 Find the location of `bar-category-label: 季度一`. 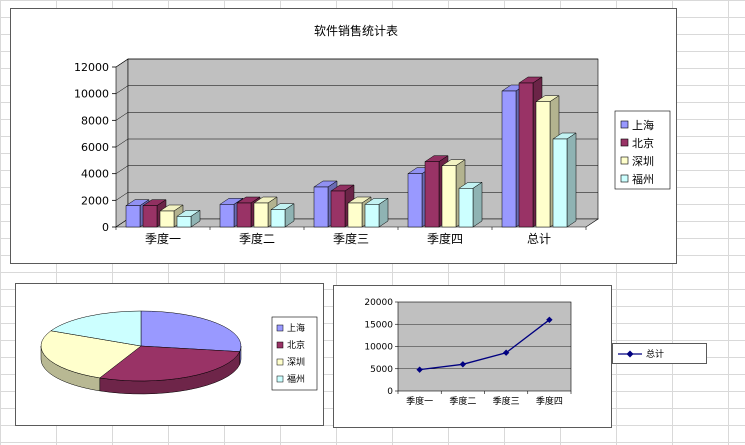

bar-category-label: 季度一 is located at coordinates (163, 238).